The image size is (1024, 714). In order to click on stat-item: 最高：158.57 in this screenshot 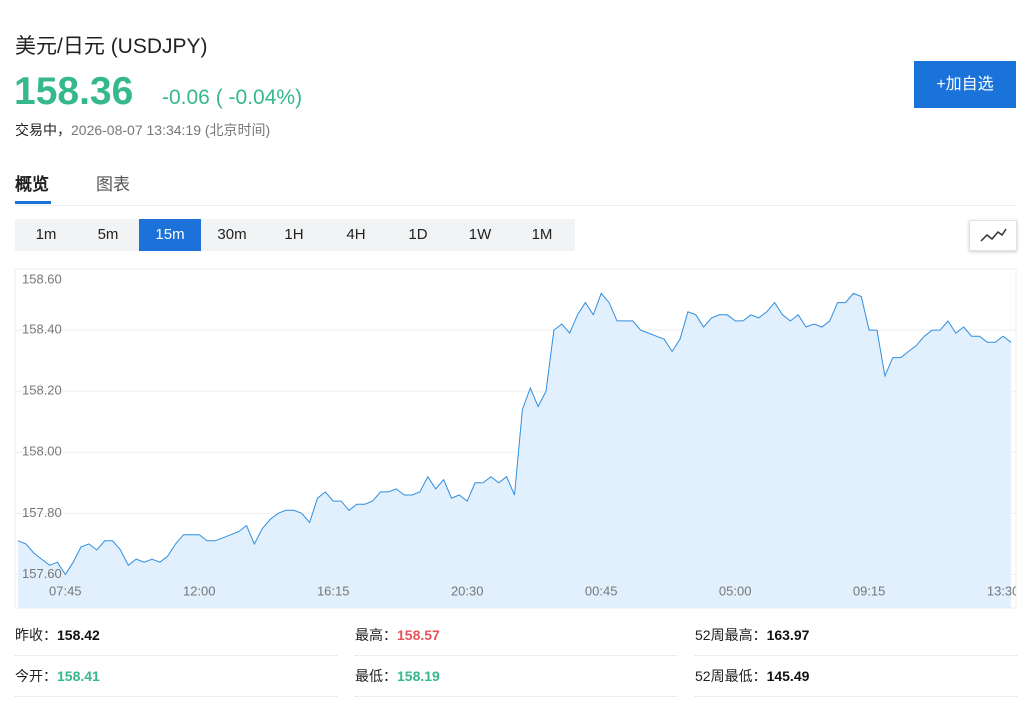, I will do `click(516, 635)`.